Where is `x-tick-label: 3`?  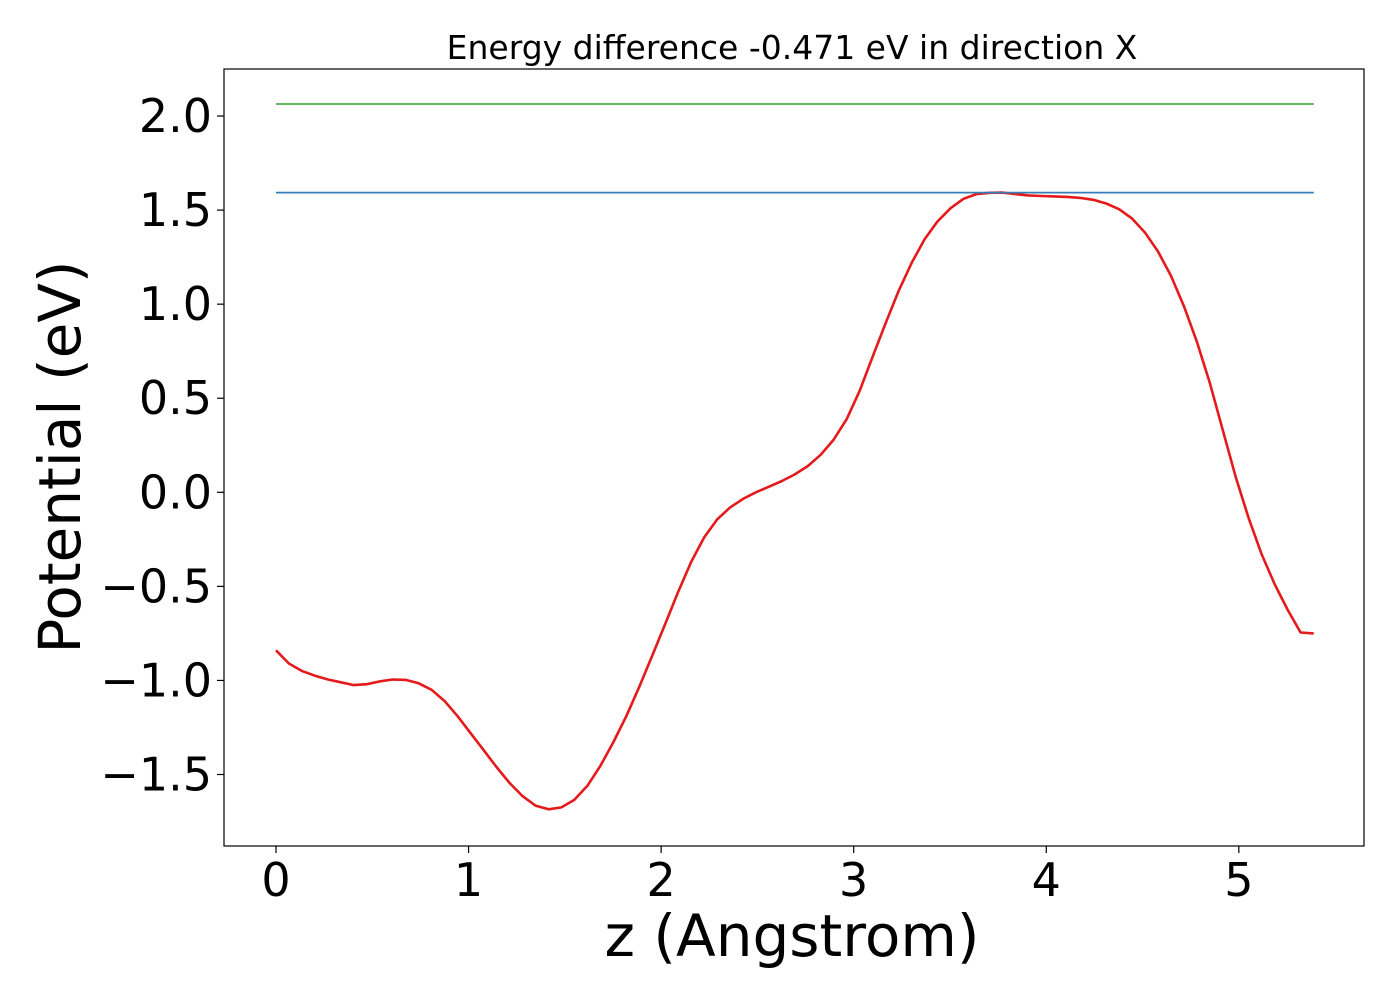
x-tick-label: 3 is located at coordinates (853, 880).